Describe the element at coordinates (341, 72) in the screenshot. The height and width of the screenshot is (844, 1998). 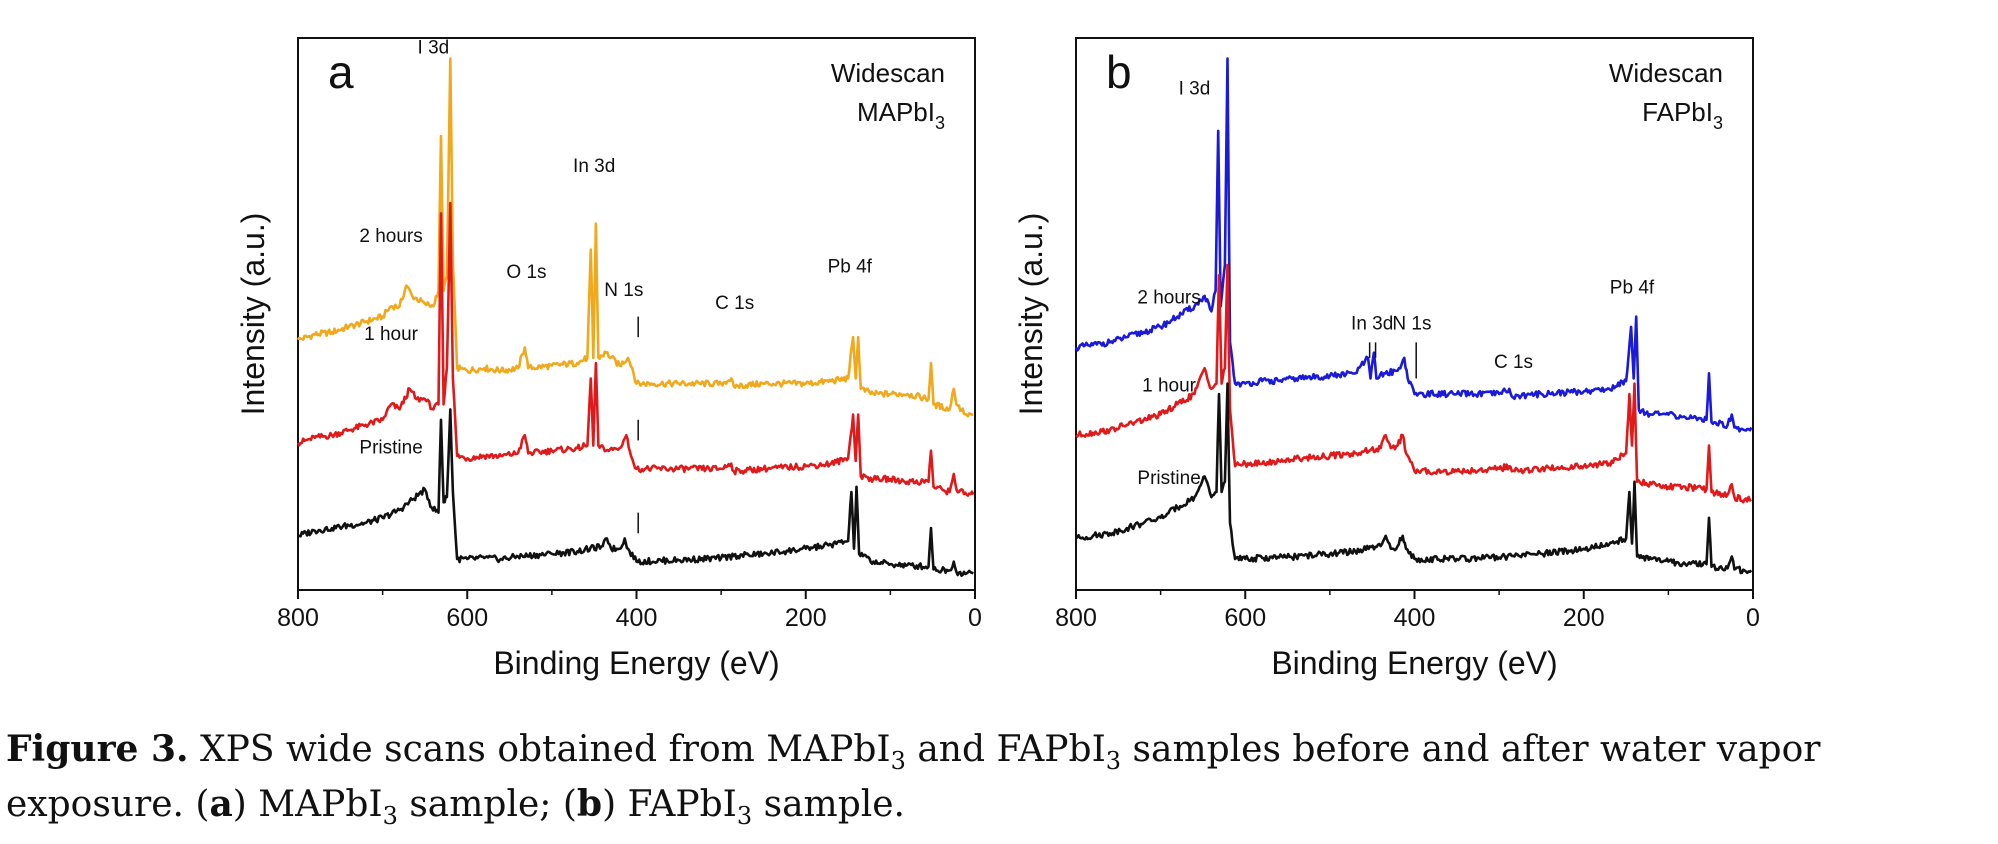
I see `panel-label-a: a` at that location.